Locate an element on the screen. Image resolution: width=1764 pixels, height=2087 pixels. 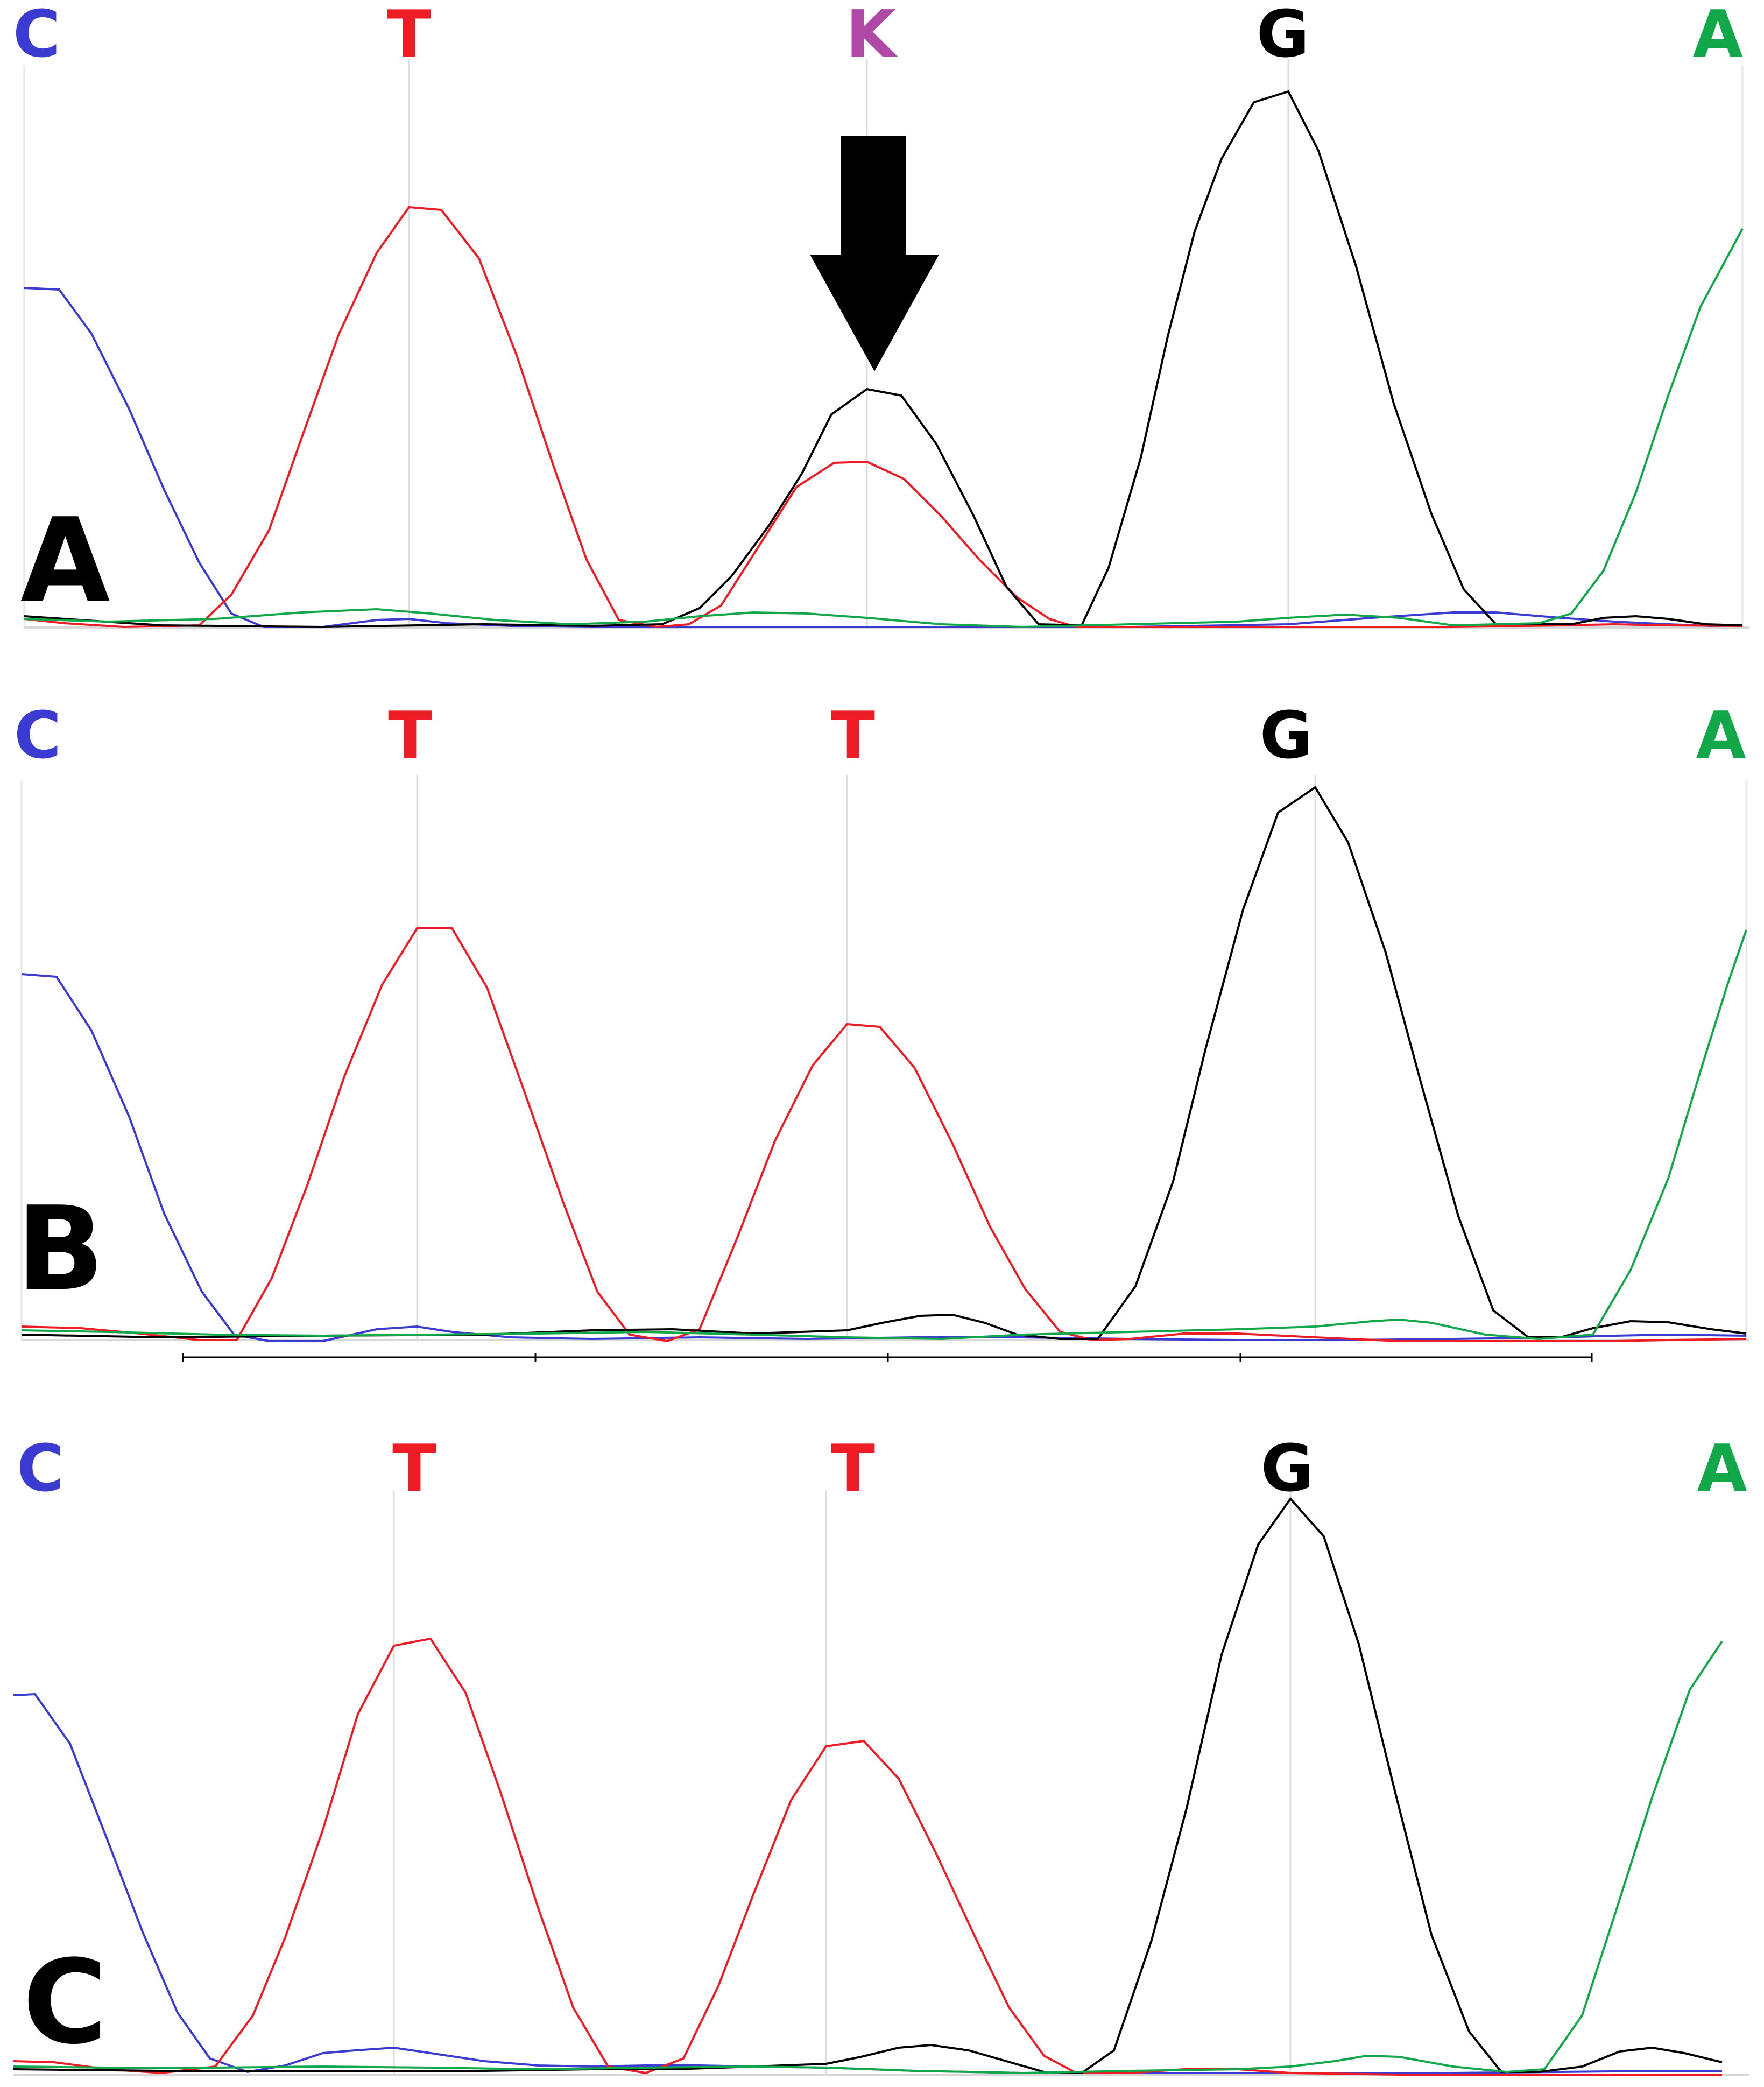
panel-label: B is located at coordinates (60, 1248).